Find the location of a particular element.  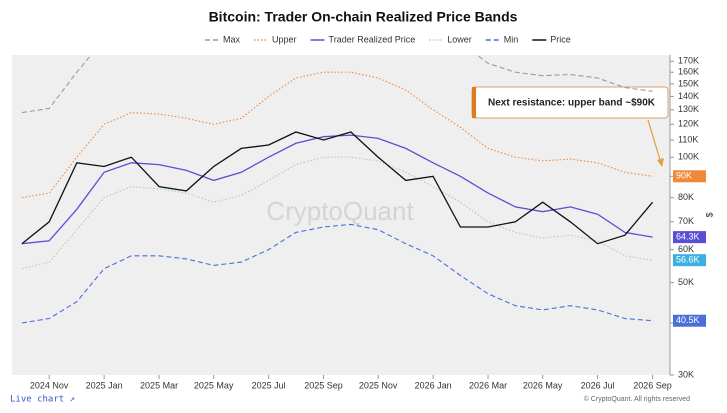

y-tick-label: 70K is located at coordinates (686, 221).